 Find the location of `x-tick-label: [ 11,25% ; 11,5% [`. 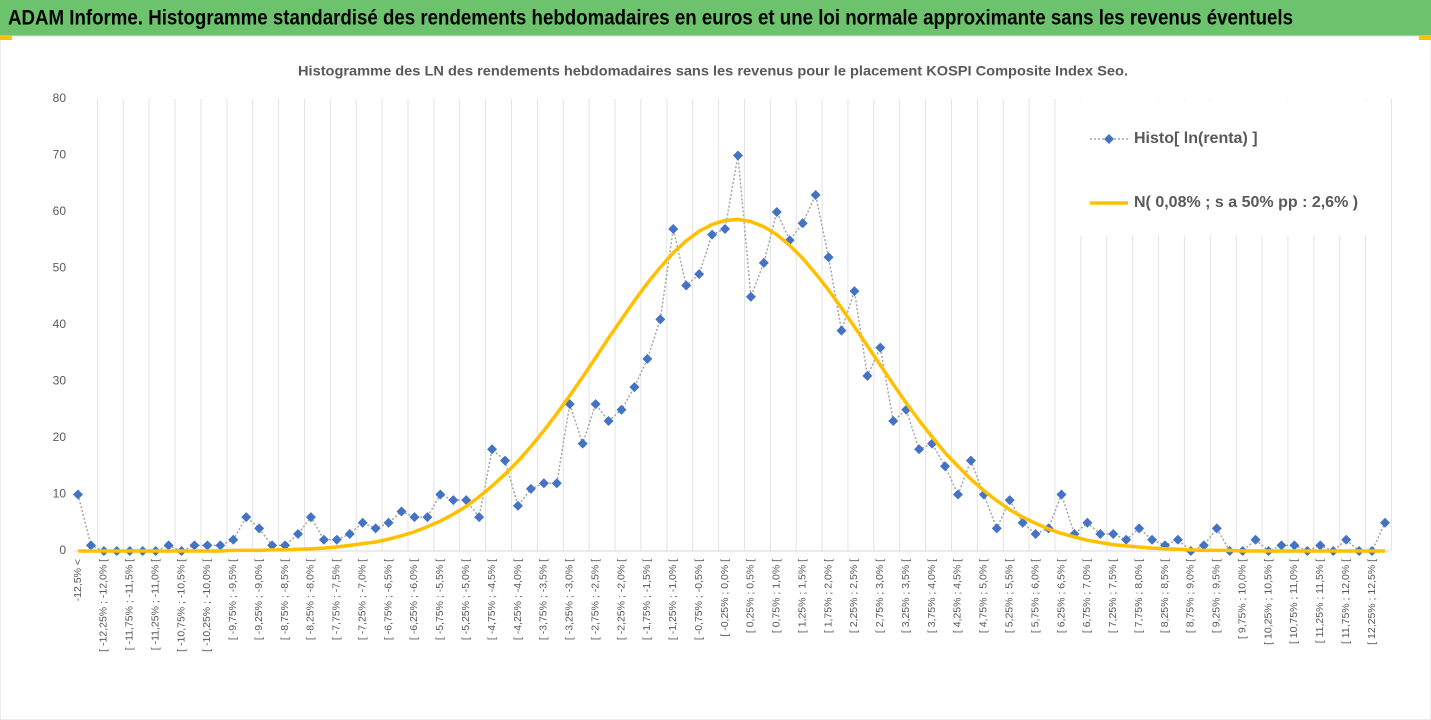

x-tick-label: [ 11,25% ; 11,5% [ is located at coordinates (1320, 601).